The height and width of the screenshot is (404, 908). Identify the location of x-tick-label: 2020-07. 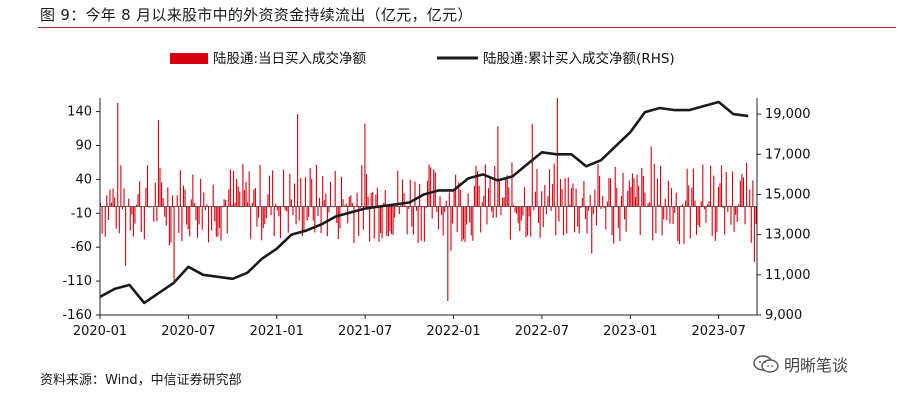
(188, 331).